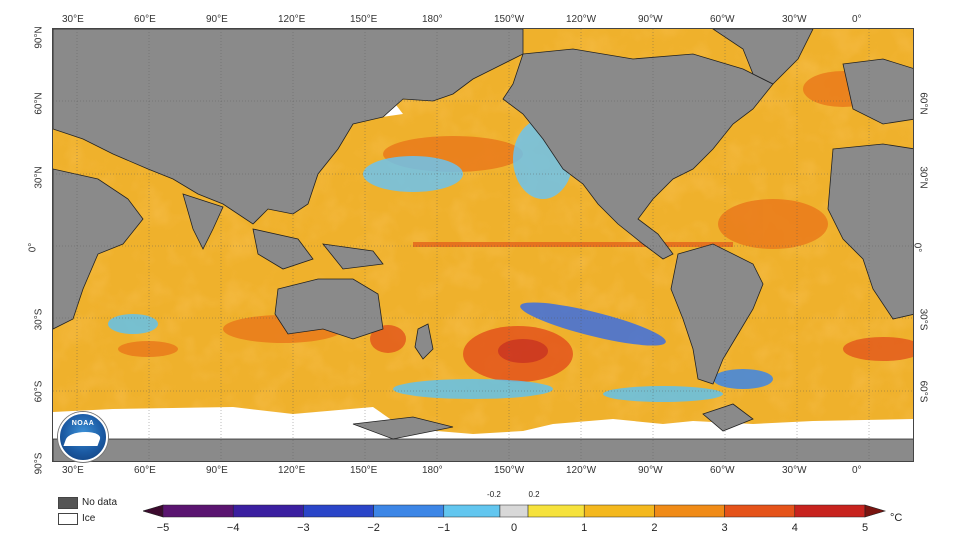  I want to click on cool-anomaly-drake, so click(663, 394).